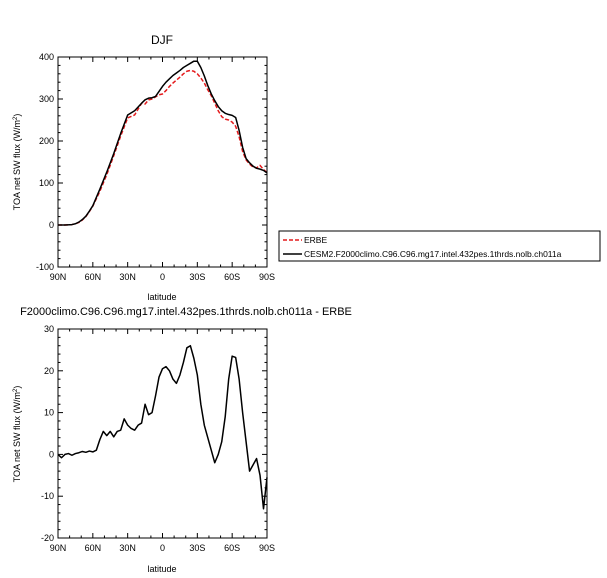  Describe the element at coordinates (46, 57) in the screenshot. I see `top-y-tick-label: 400` at that location.